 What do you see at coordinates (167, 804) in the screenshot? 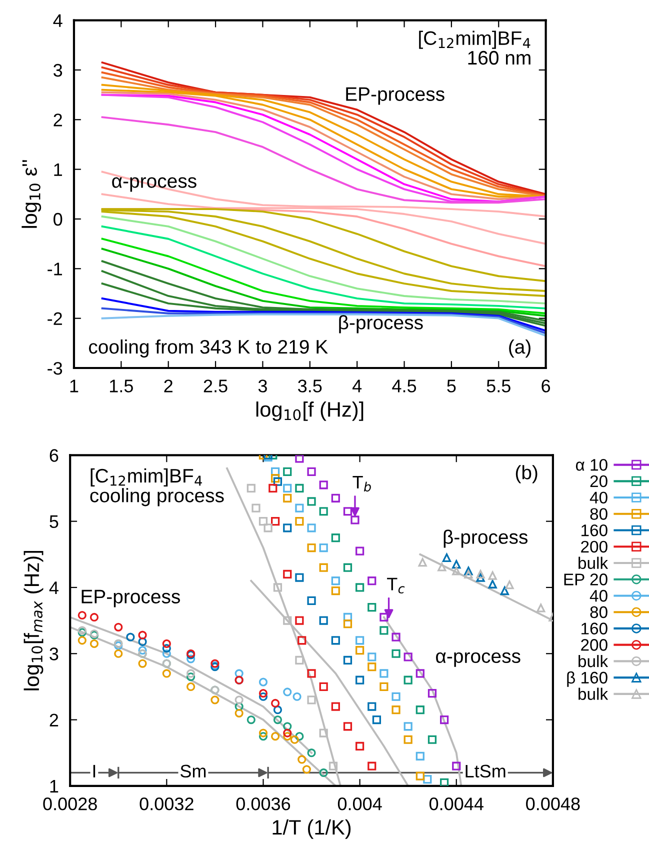
I see `x-tick-label: 0.0032` at bounding box center [167, 804].